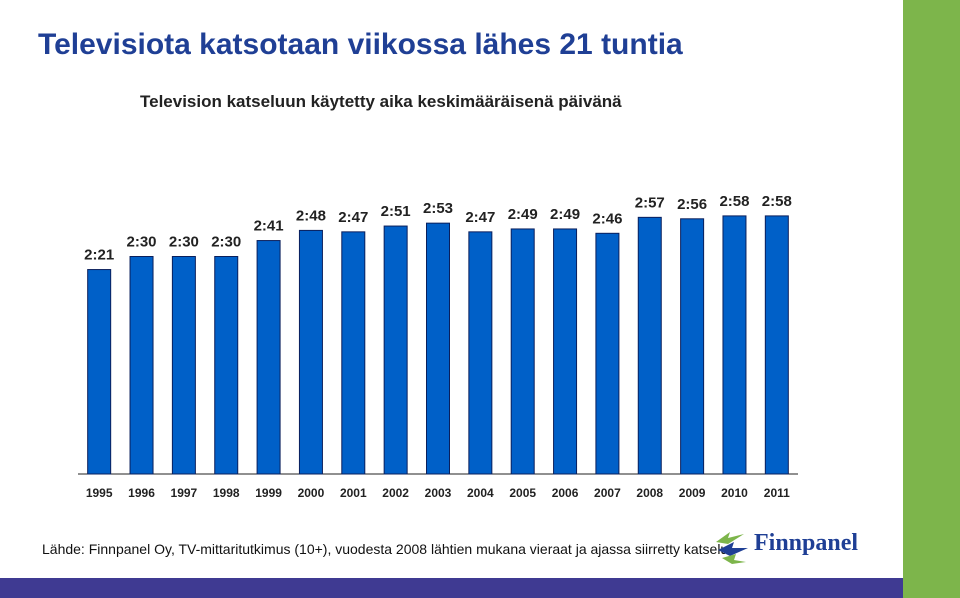  Describe the element at coordinates (396, 211) in the screenshot. I see `value-label-2002: 2:51` at that location.